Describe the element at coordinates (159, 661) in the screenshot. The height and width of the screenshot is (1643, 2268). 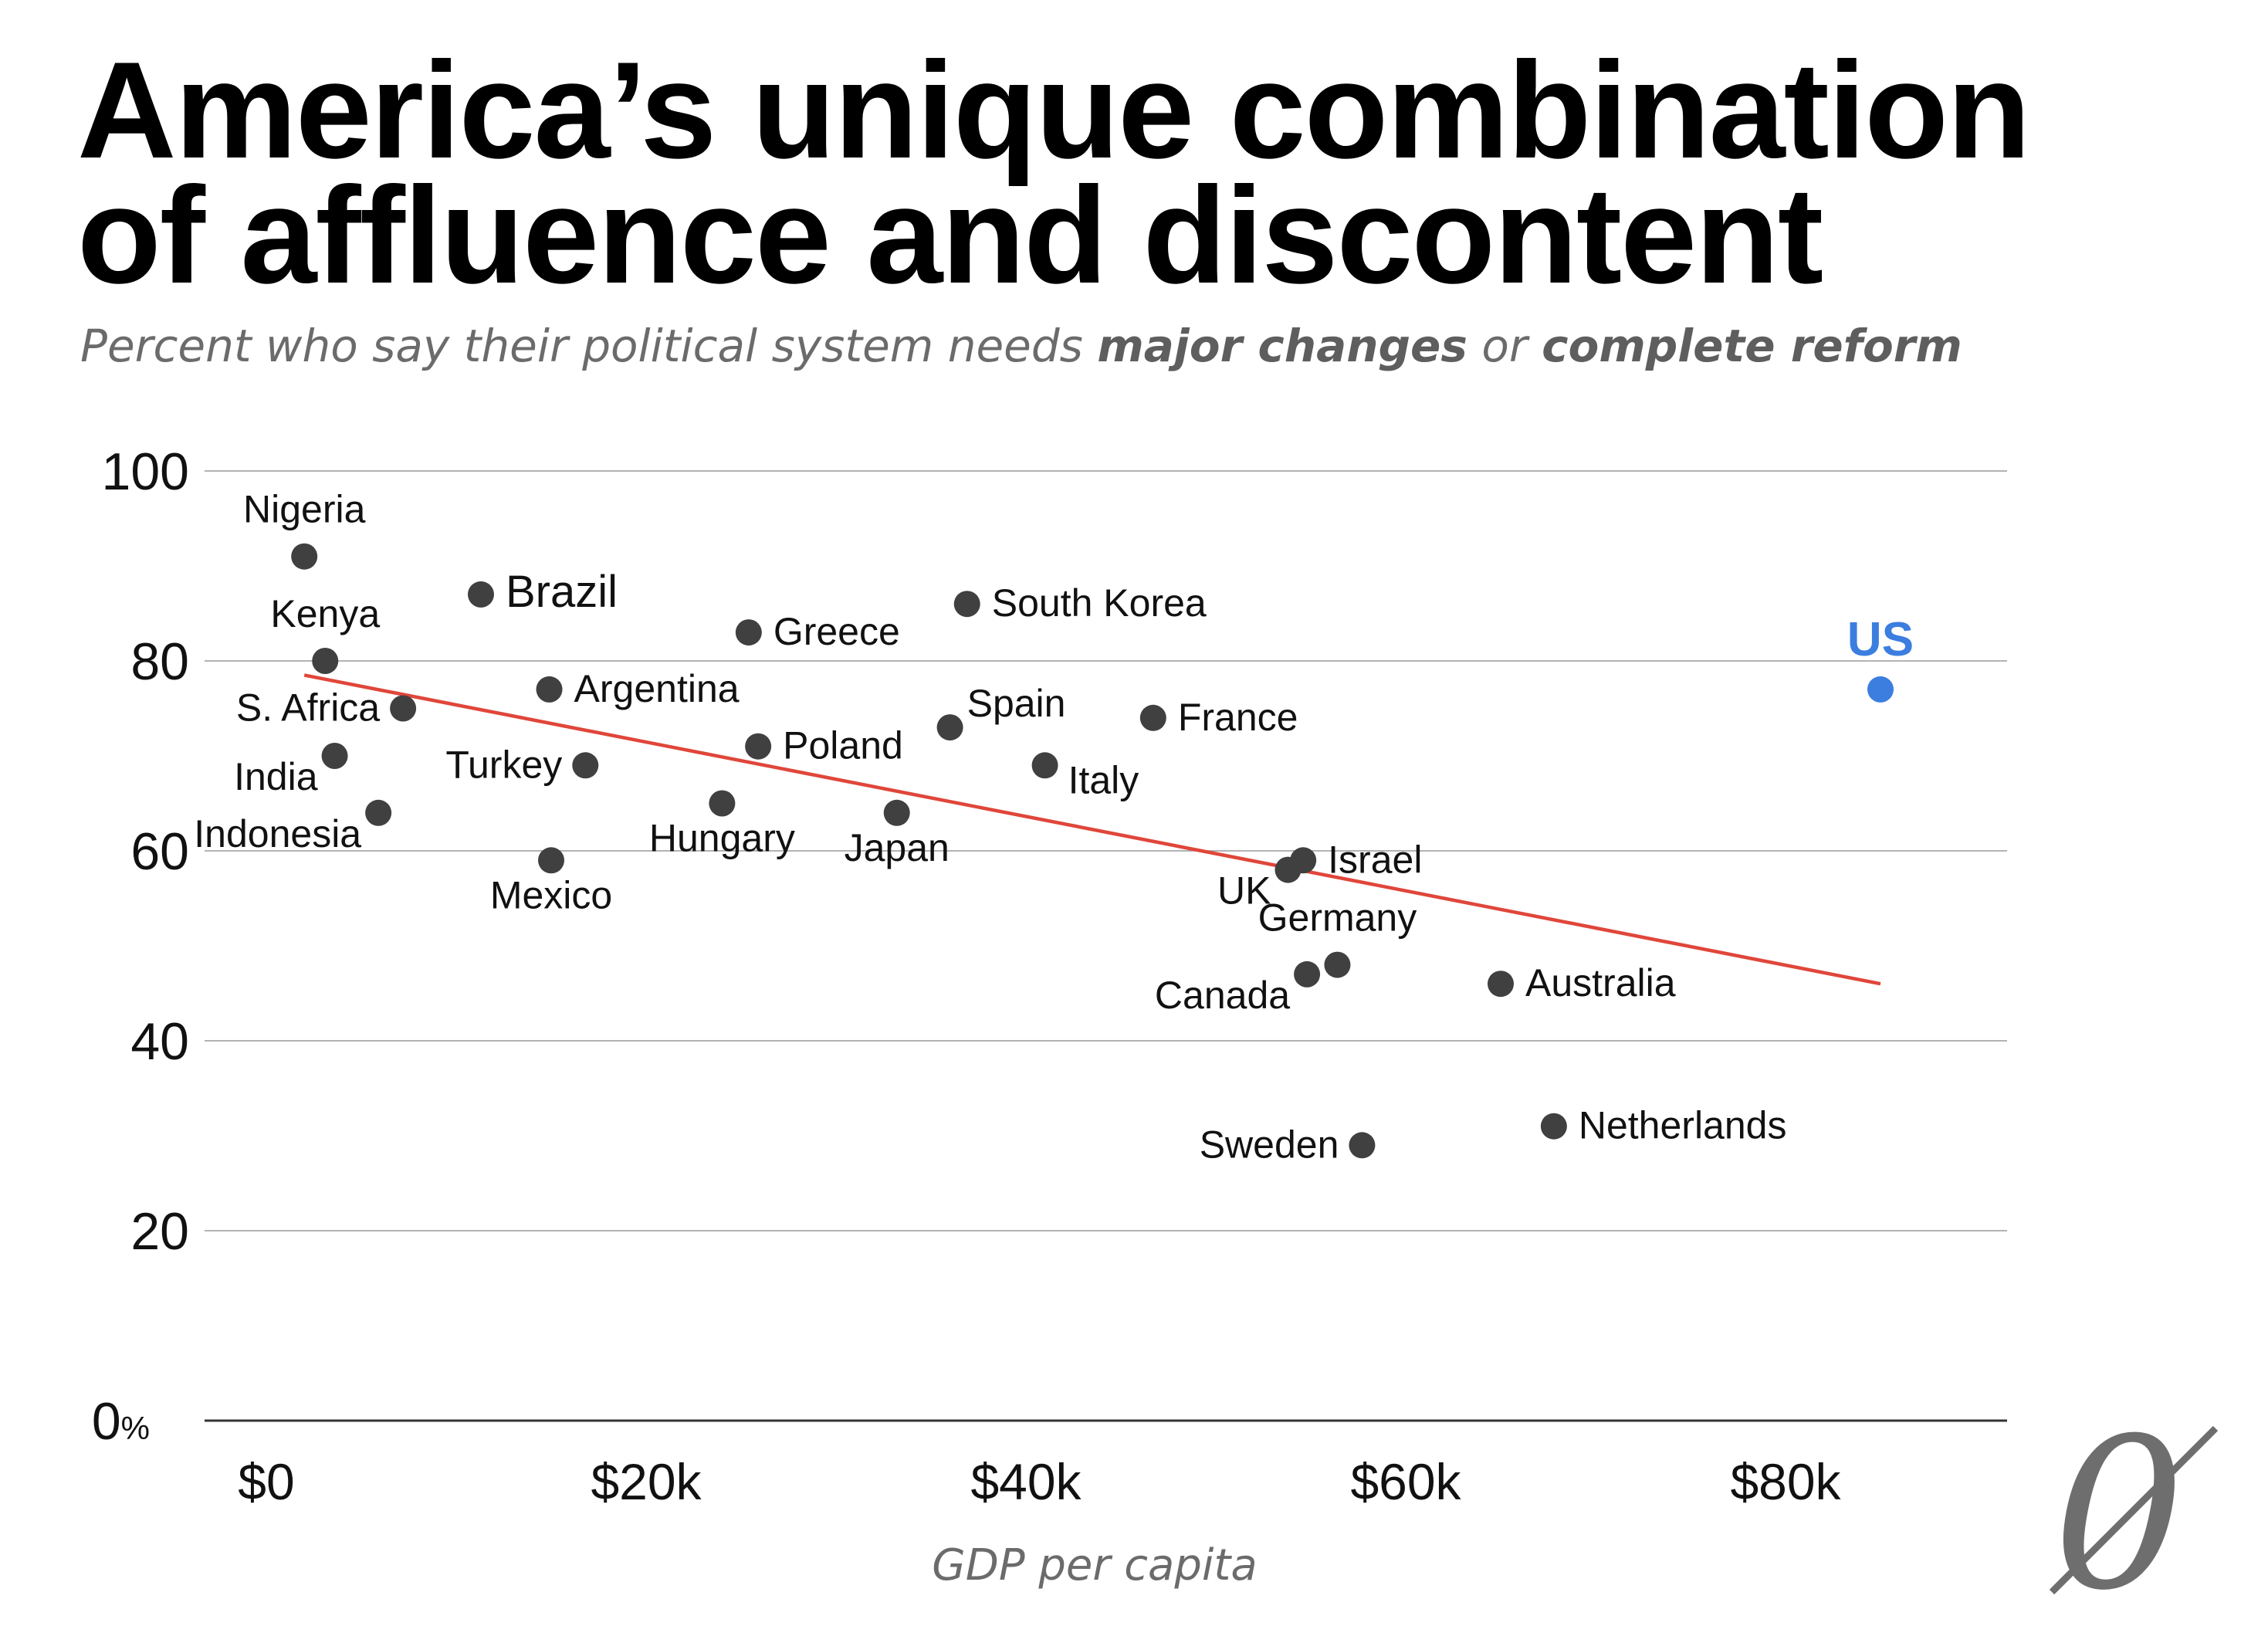
I see `y-tick-label-80: 80` at that location.